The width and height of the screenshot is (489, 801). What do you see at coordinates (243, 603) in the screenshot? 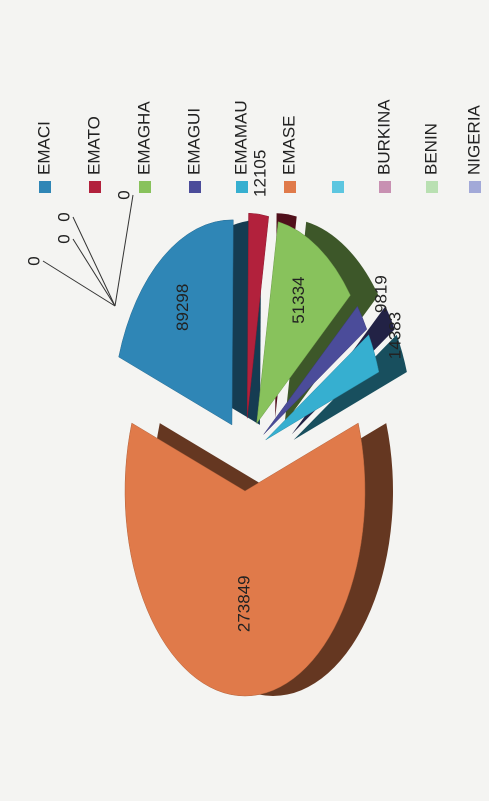
I see `value-label: 273849` at bounding box center [243, 603].